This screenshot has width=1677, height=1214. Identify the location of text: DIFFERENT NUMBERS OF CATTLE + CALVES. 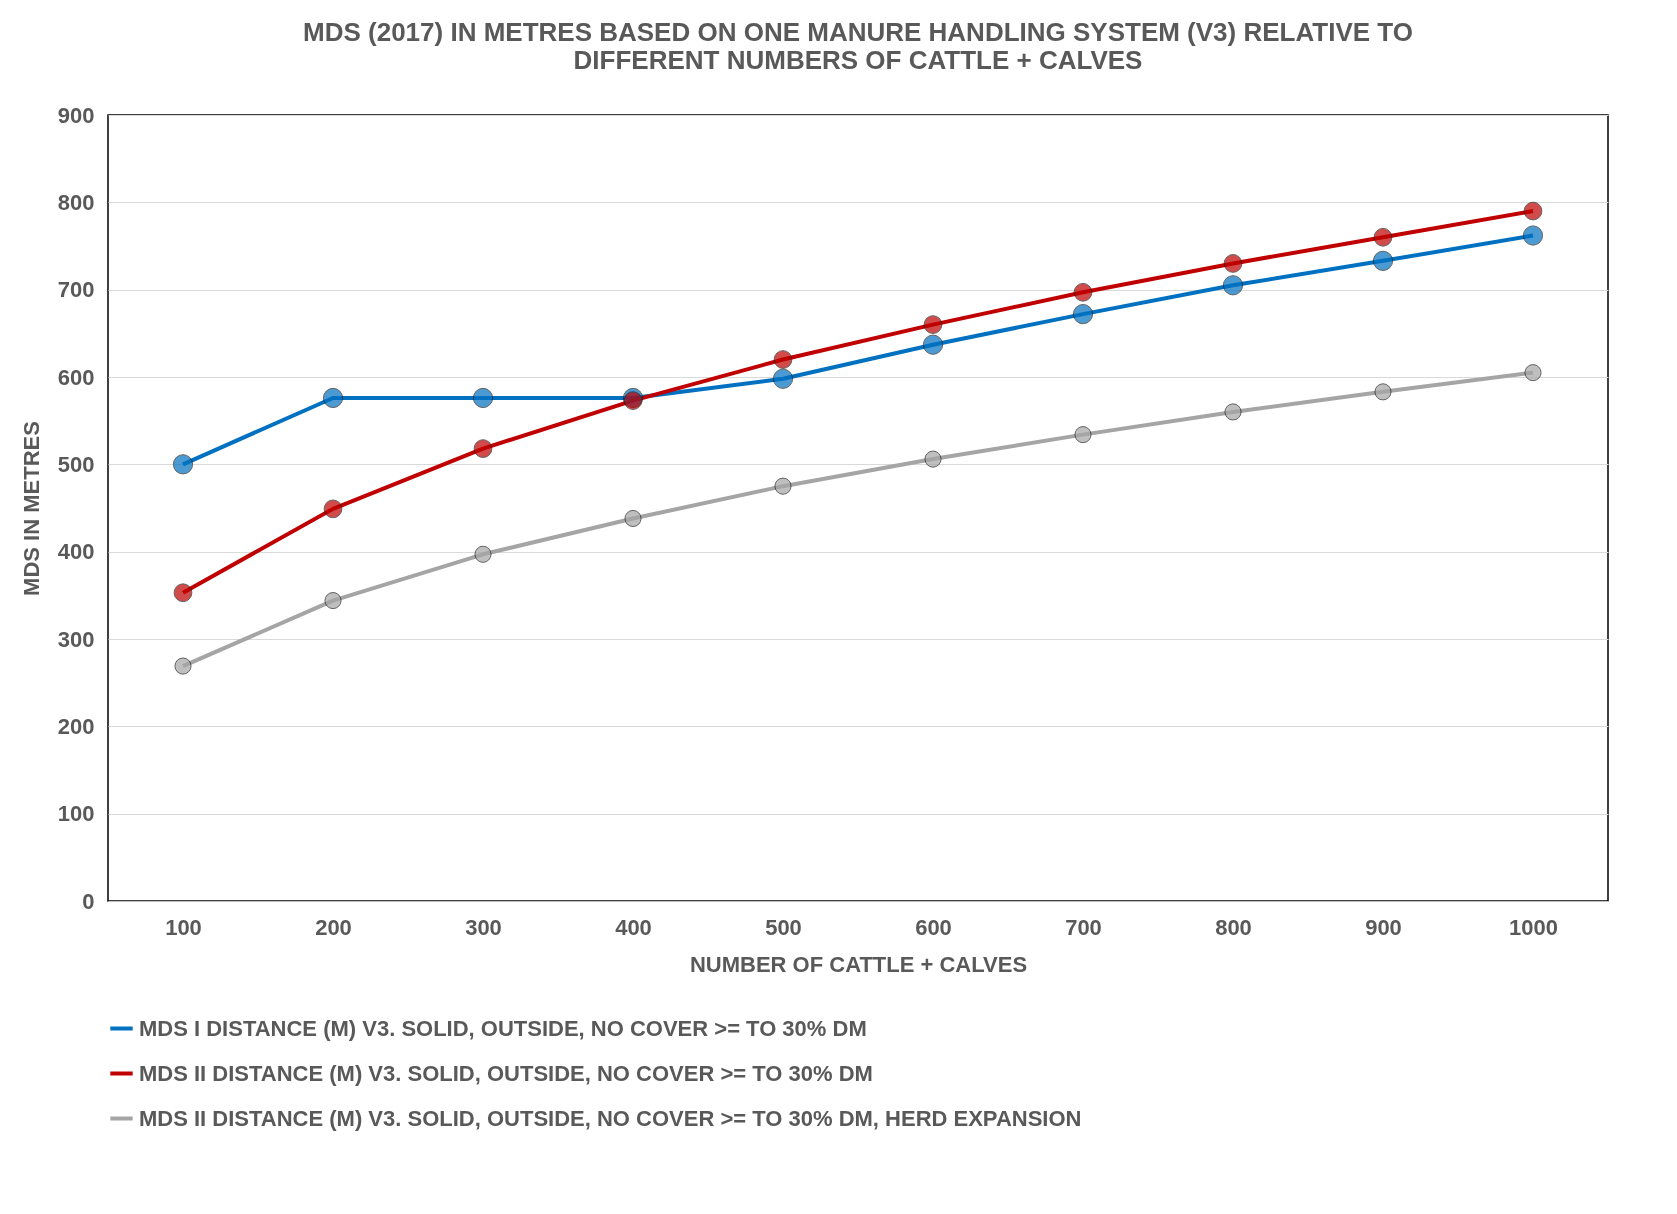
(858, 60).